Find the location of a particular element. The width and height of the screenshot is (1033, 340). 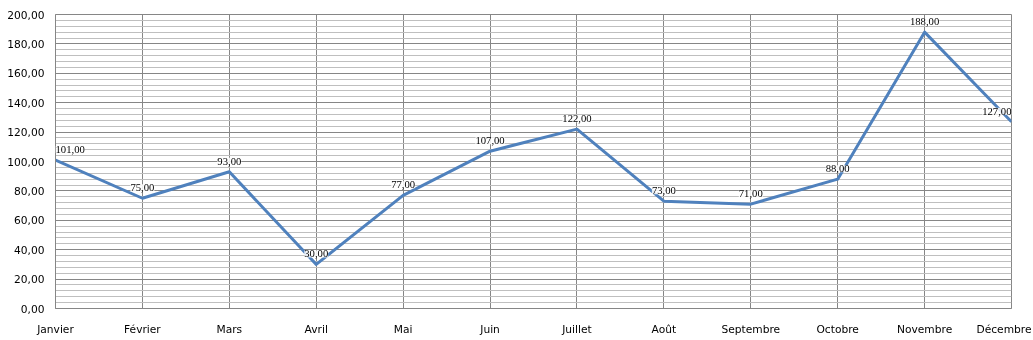

y-tick-label: 180,00 is located at coordinates (26, 44).